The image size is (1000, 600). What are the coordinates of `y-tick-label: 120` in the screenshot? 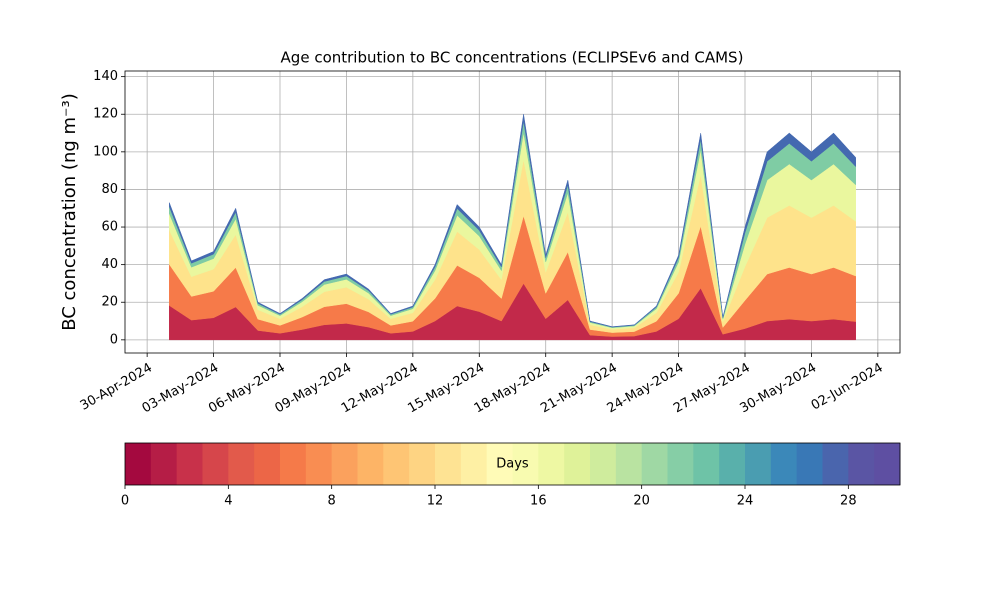 It's located at (105, 114).